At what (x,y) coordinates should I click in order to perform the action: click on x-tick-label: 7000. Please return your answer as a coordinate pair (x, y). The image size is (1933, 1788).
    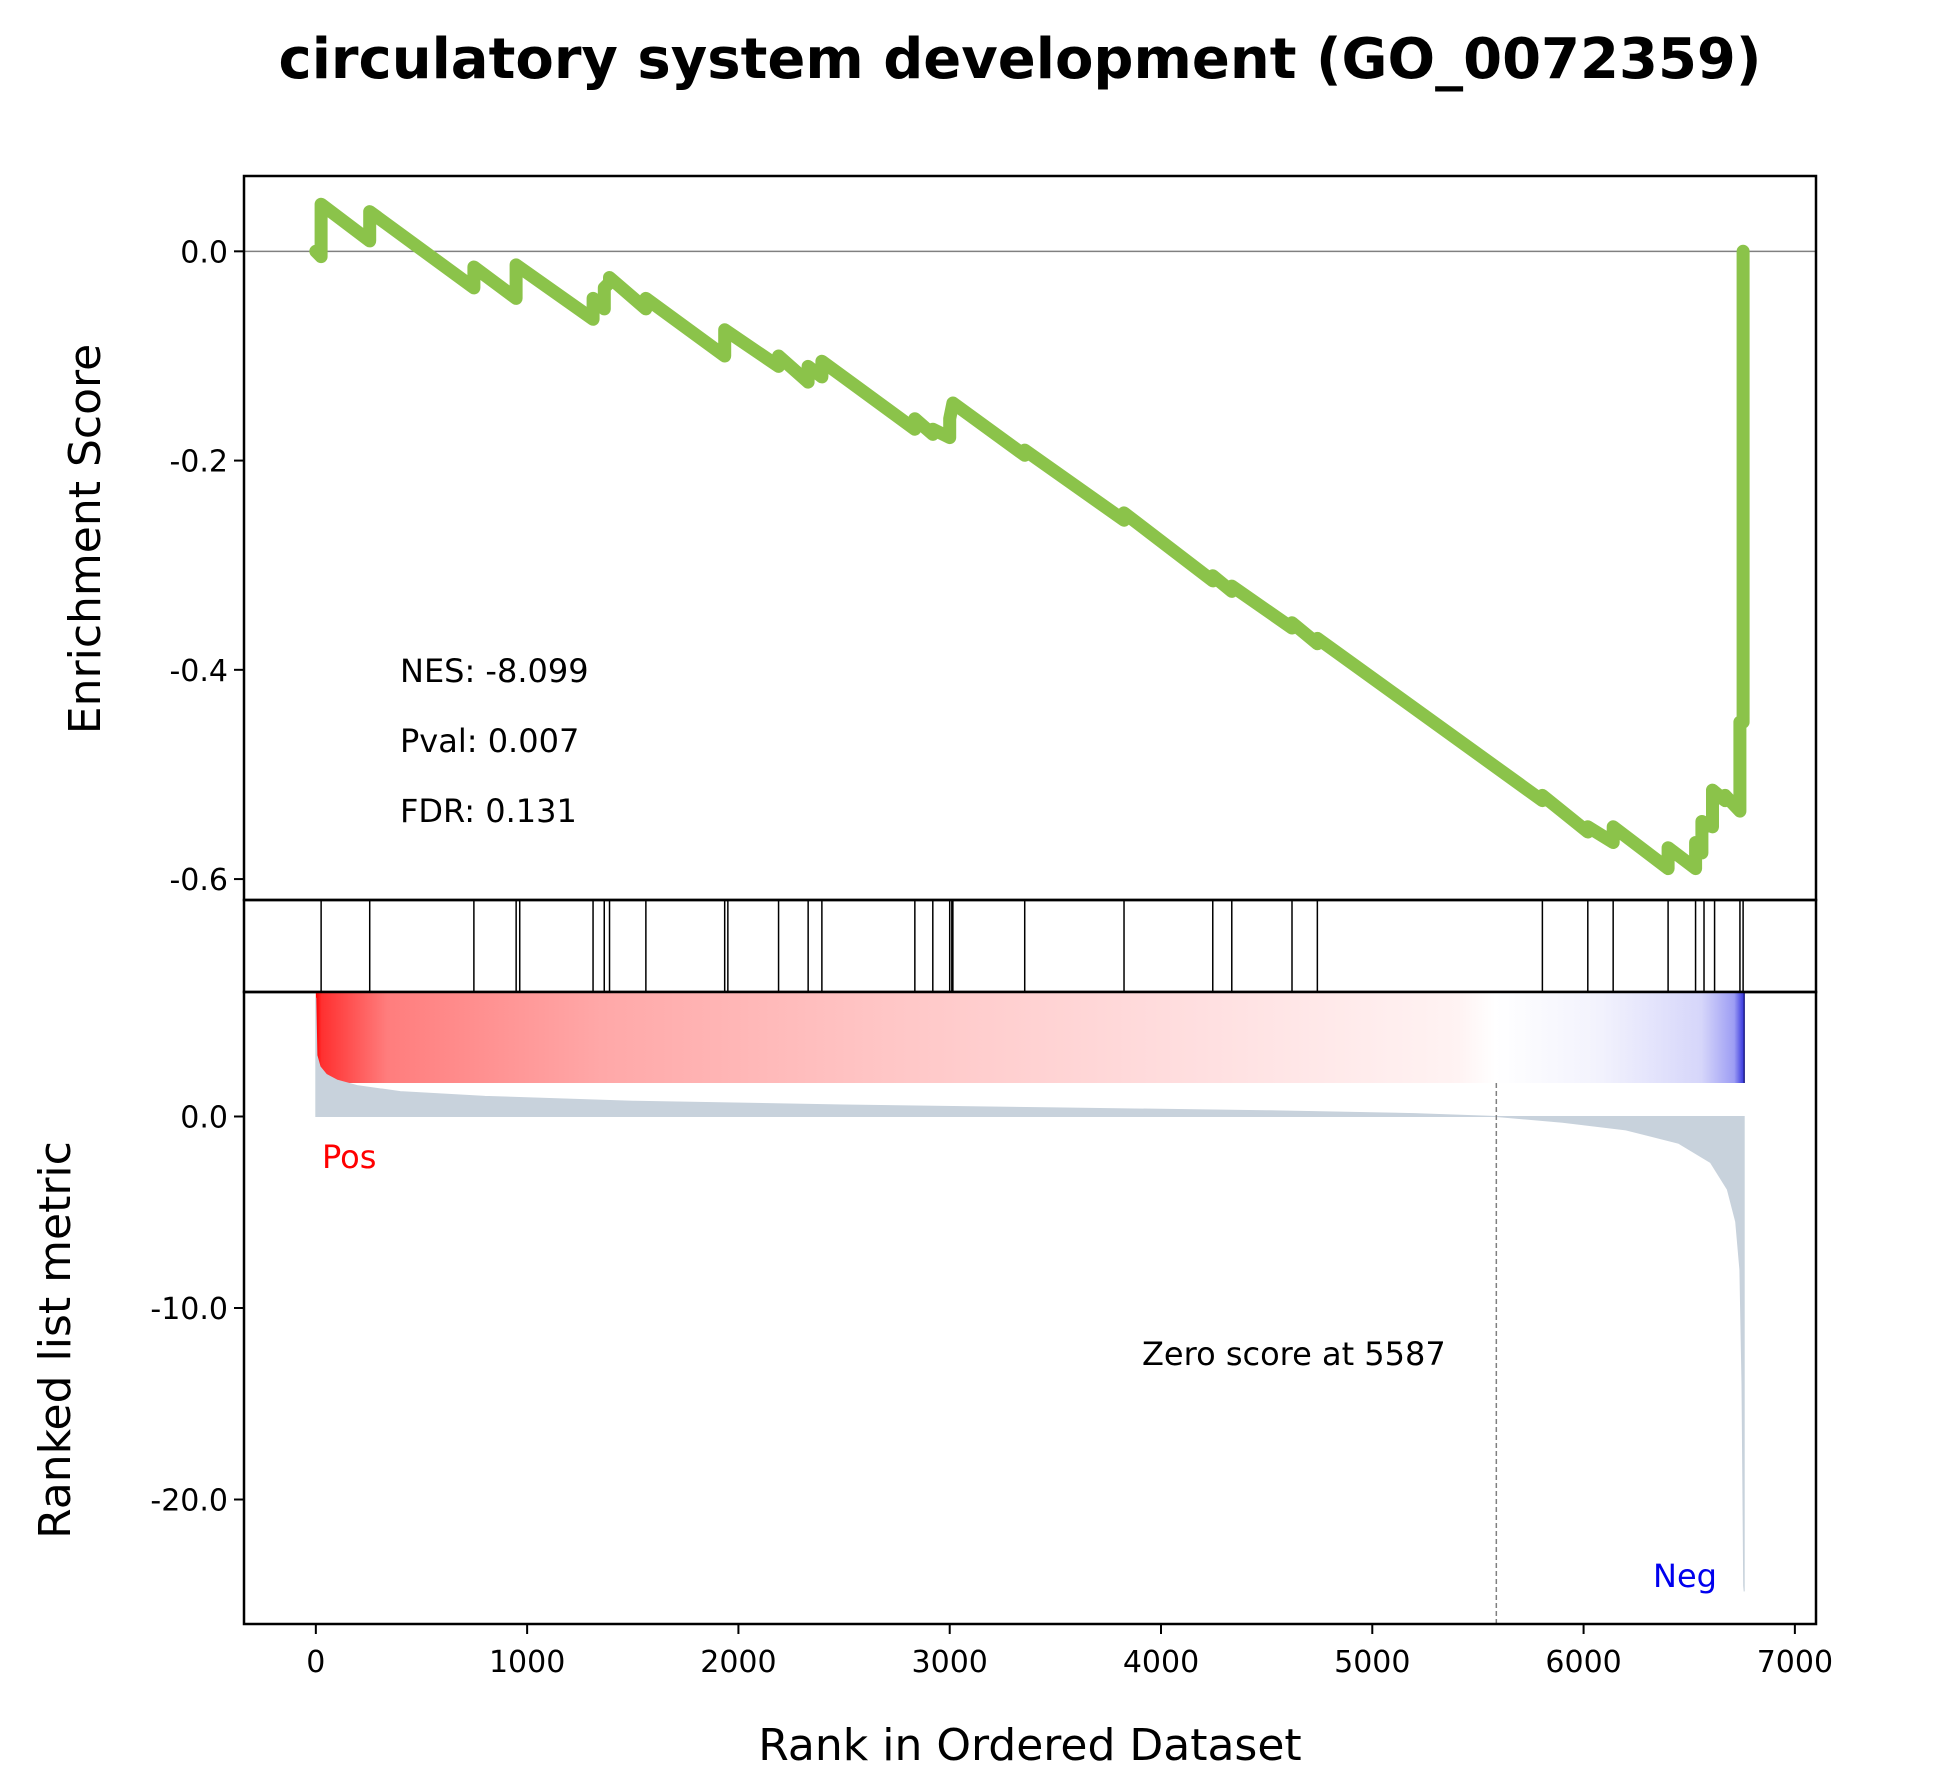
    Looking at the image, I should click on (1795, 1662).